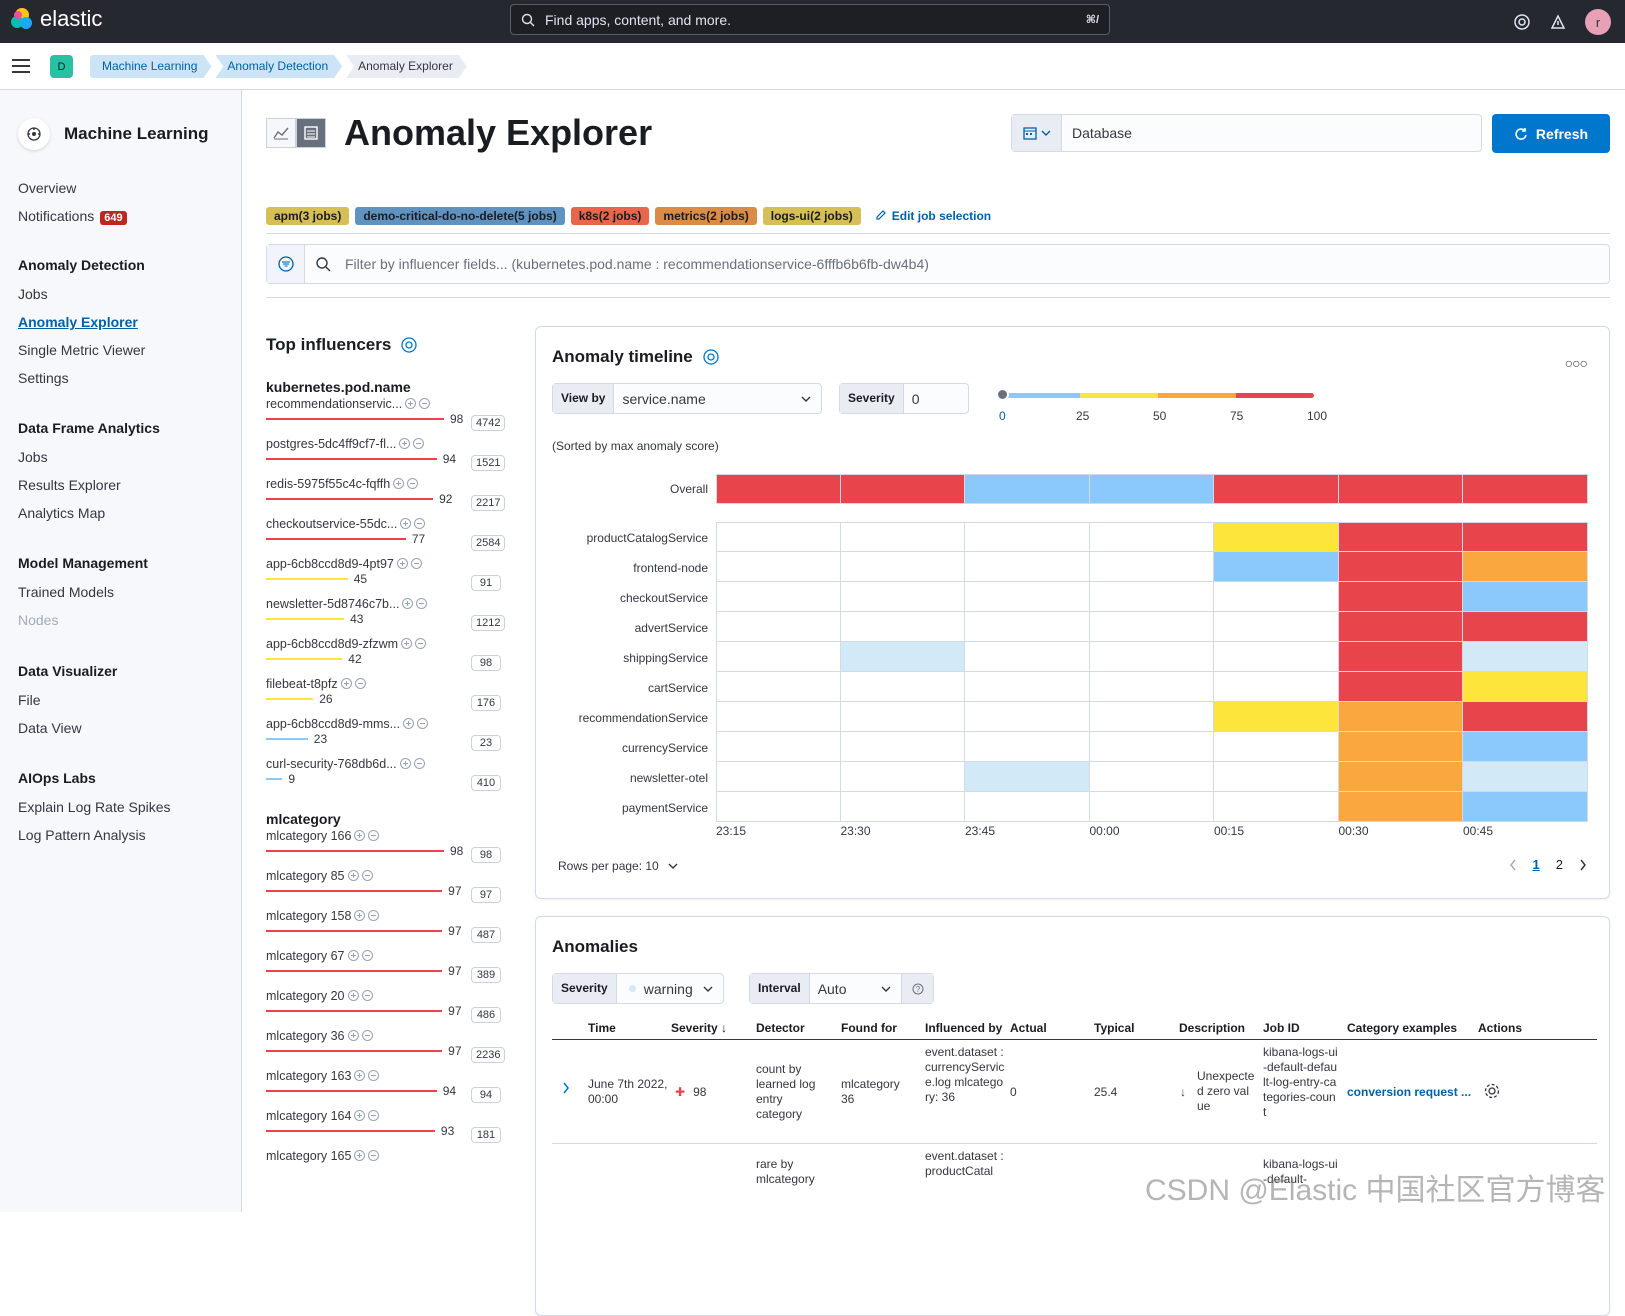 The height and width of the screenshot is (1316, 1625). I want to click on job-badge: demo-critical-do-no-delete(5 jobs), so click(460, 216).